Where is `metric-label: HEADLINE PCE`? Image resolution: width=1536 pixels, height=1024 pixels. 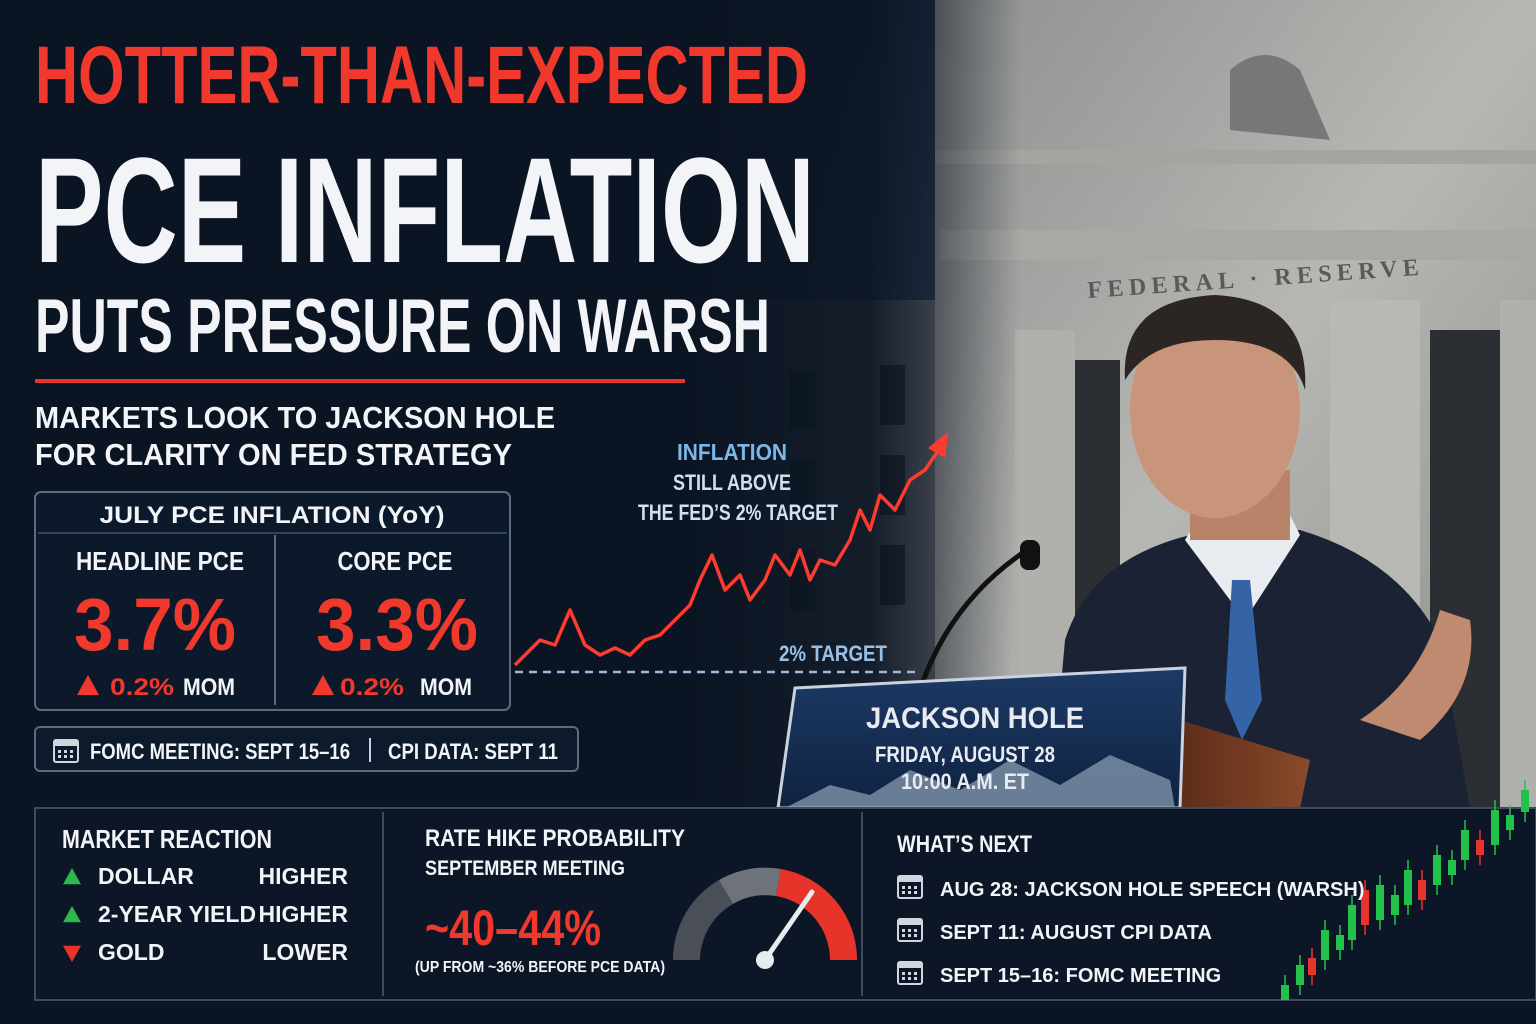 metric-label: HEADLINE PCE is located at coordinates (160, 561).